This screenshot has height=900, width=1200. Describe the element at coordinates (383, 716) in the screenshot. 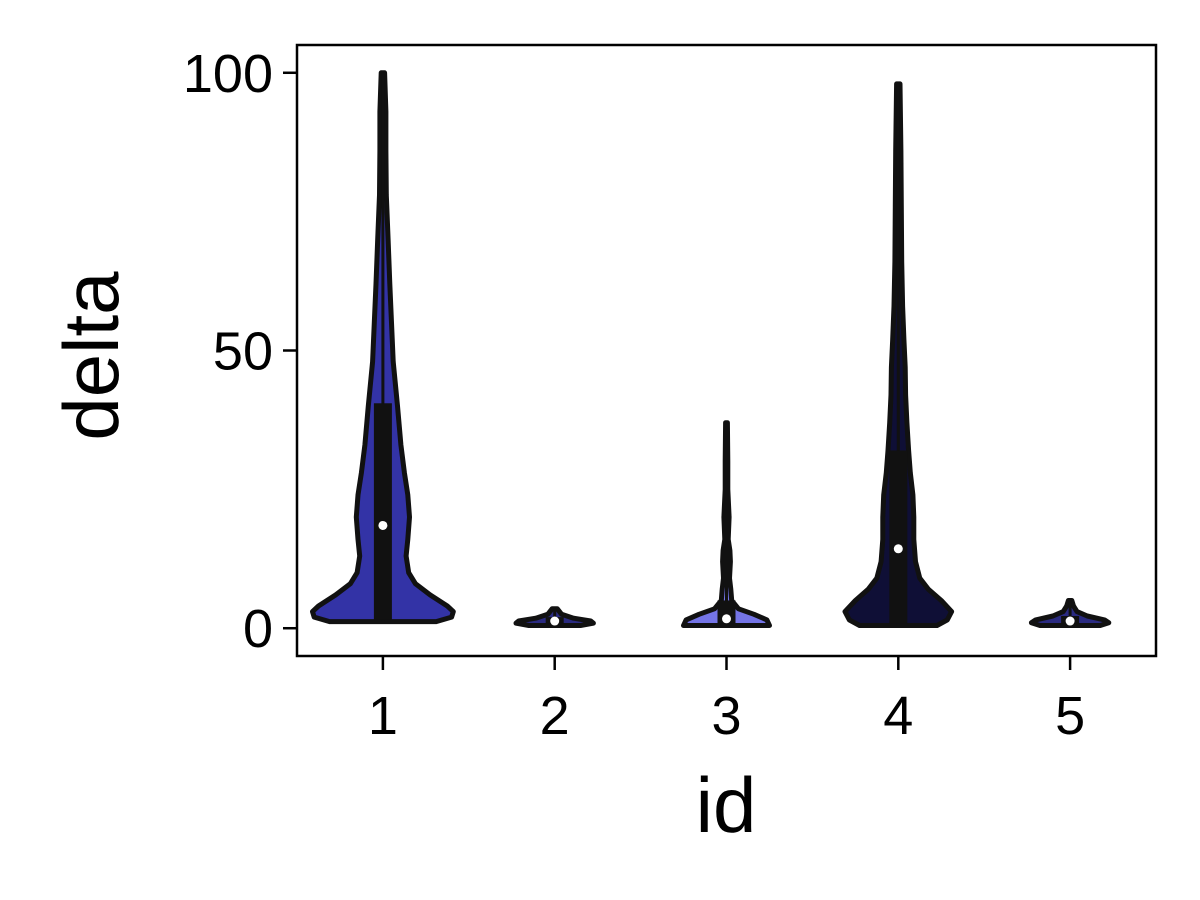

I see `x-tick-label: 1` at that location.